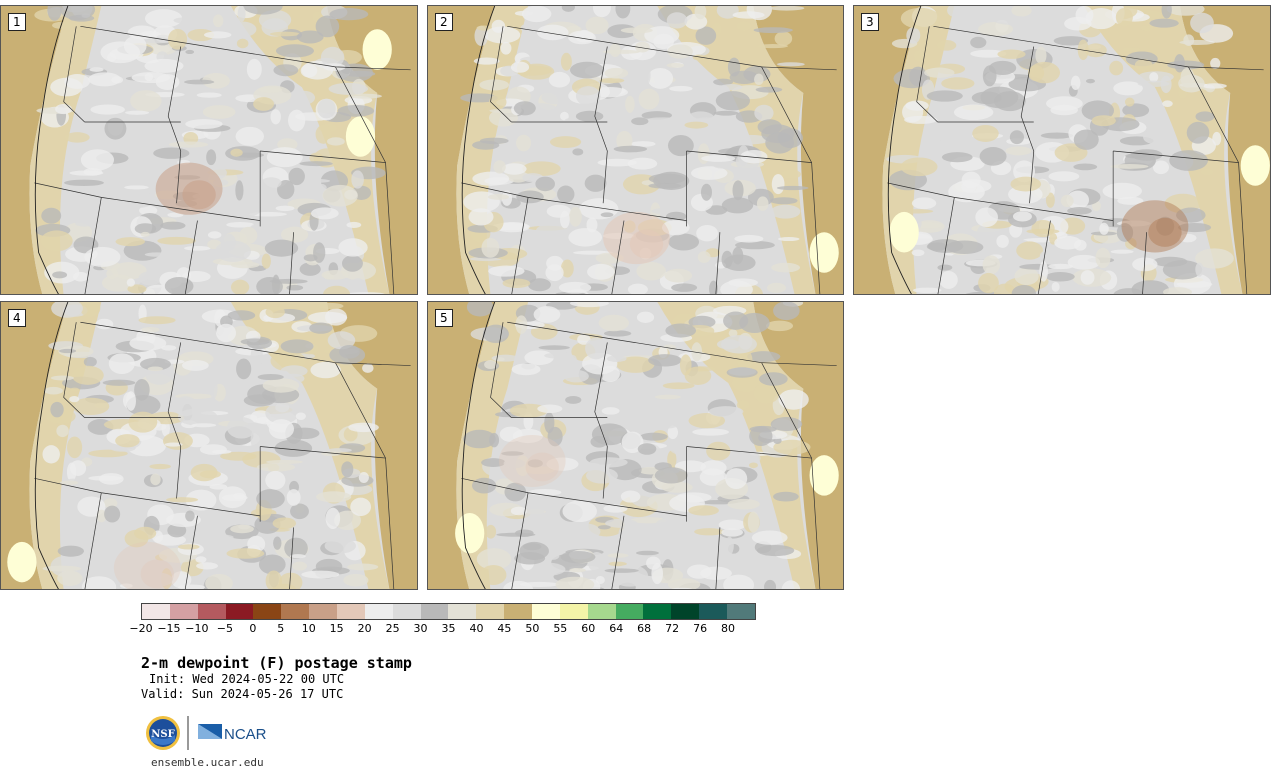  Describe the element at coordinates (209, 445) in the screenshot. I see `map-panel-4: 4` at that location.